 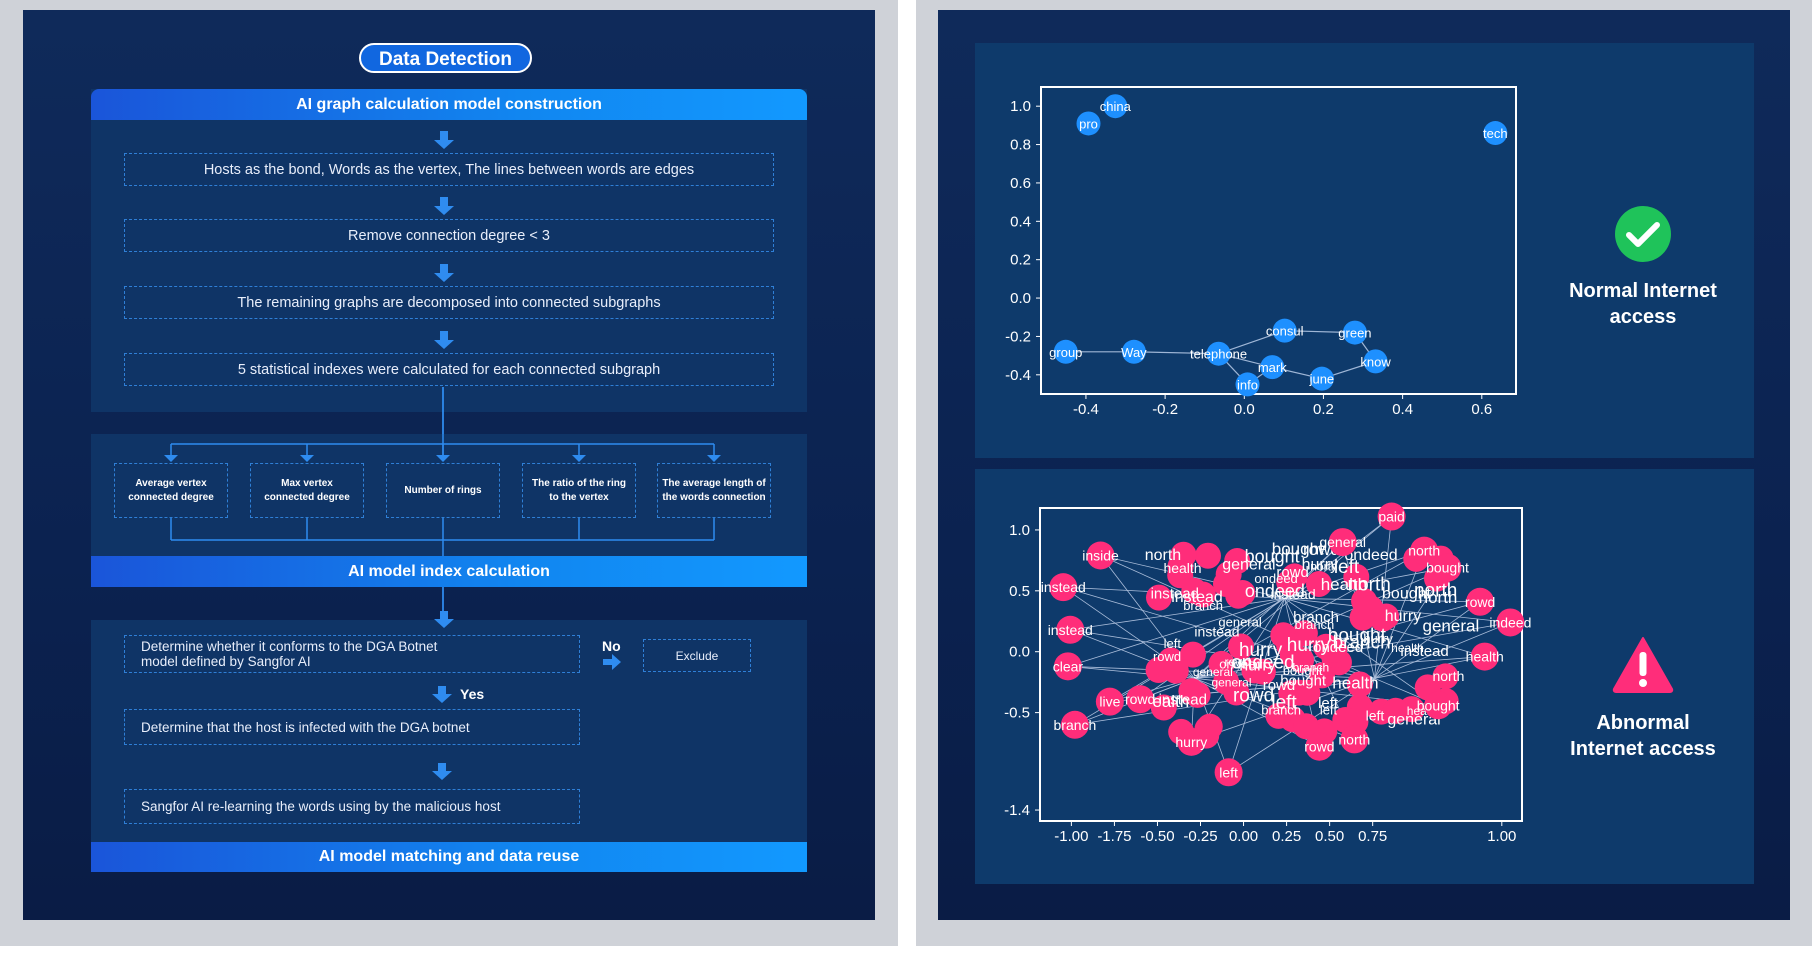 What do you see at coordinates (1643, 723) in the screenshot?
I see `abnormal-label-line1: Abnormal` at bounding box center [1643, 723].